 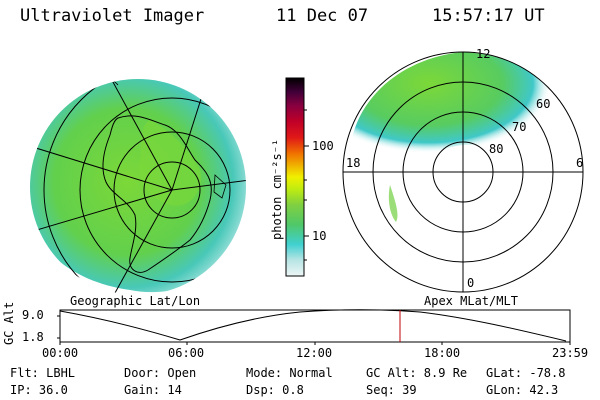 What do you see at coordinates (33, 315) in the screenshot?
I see `orbit-y-tick-max: 9.0` at bounding box center [33, 315].